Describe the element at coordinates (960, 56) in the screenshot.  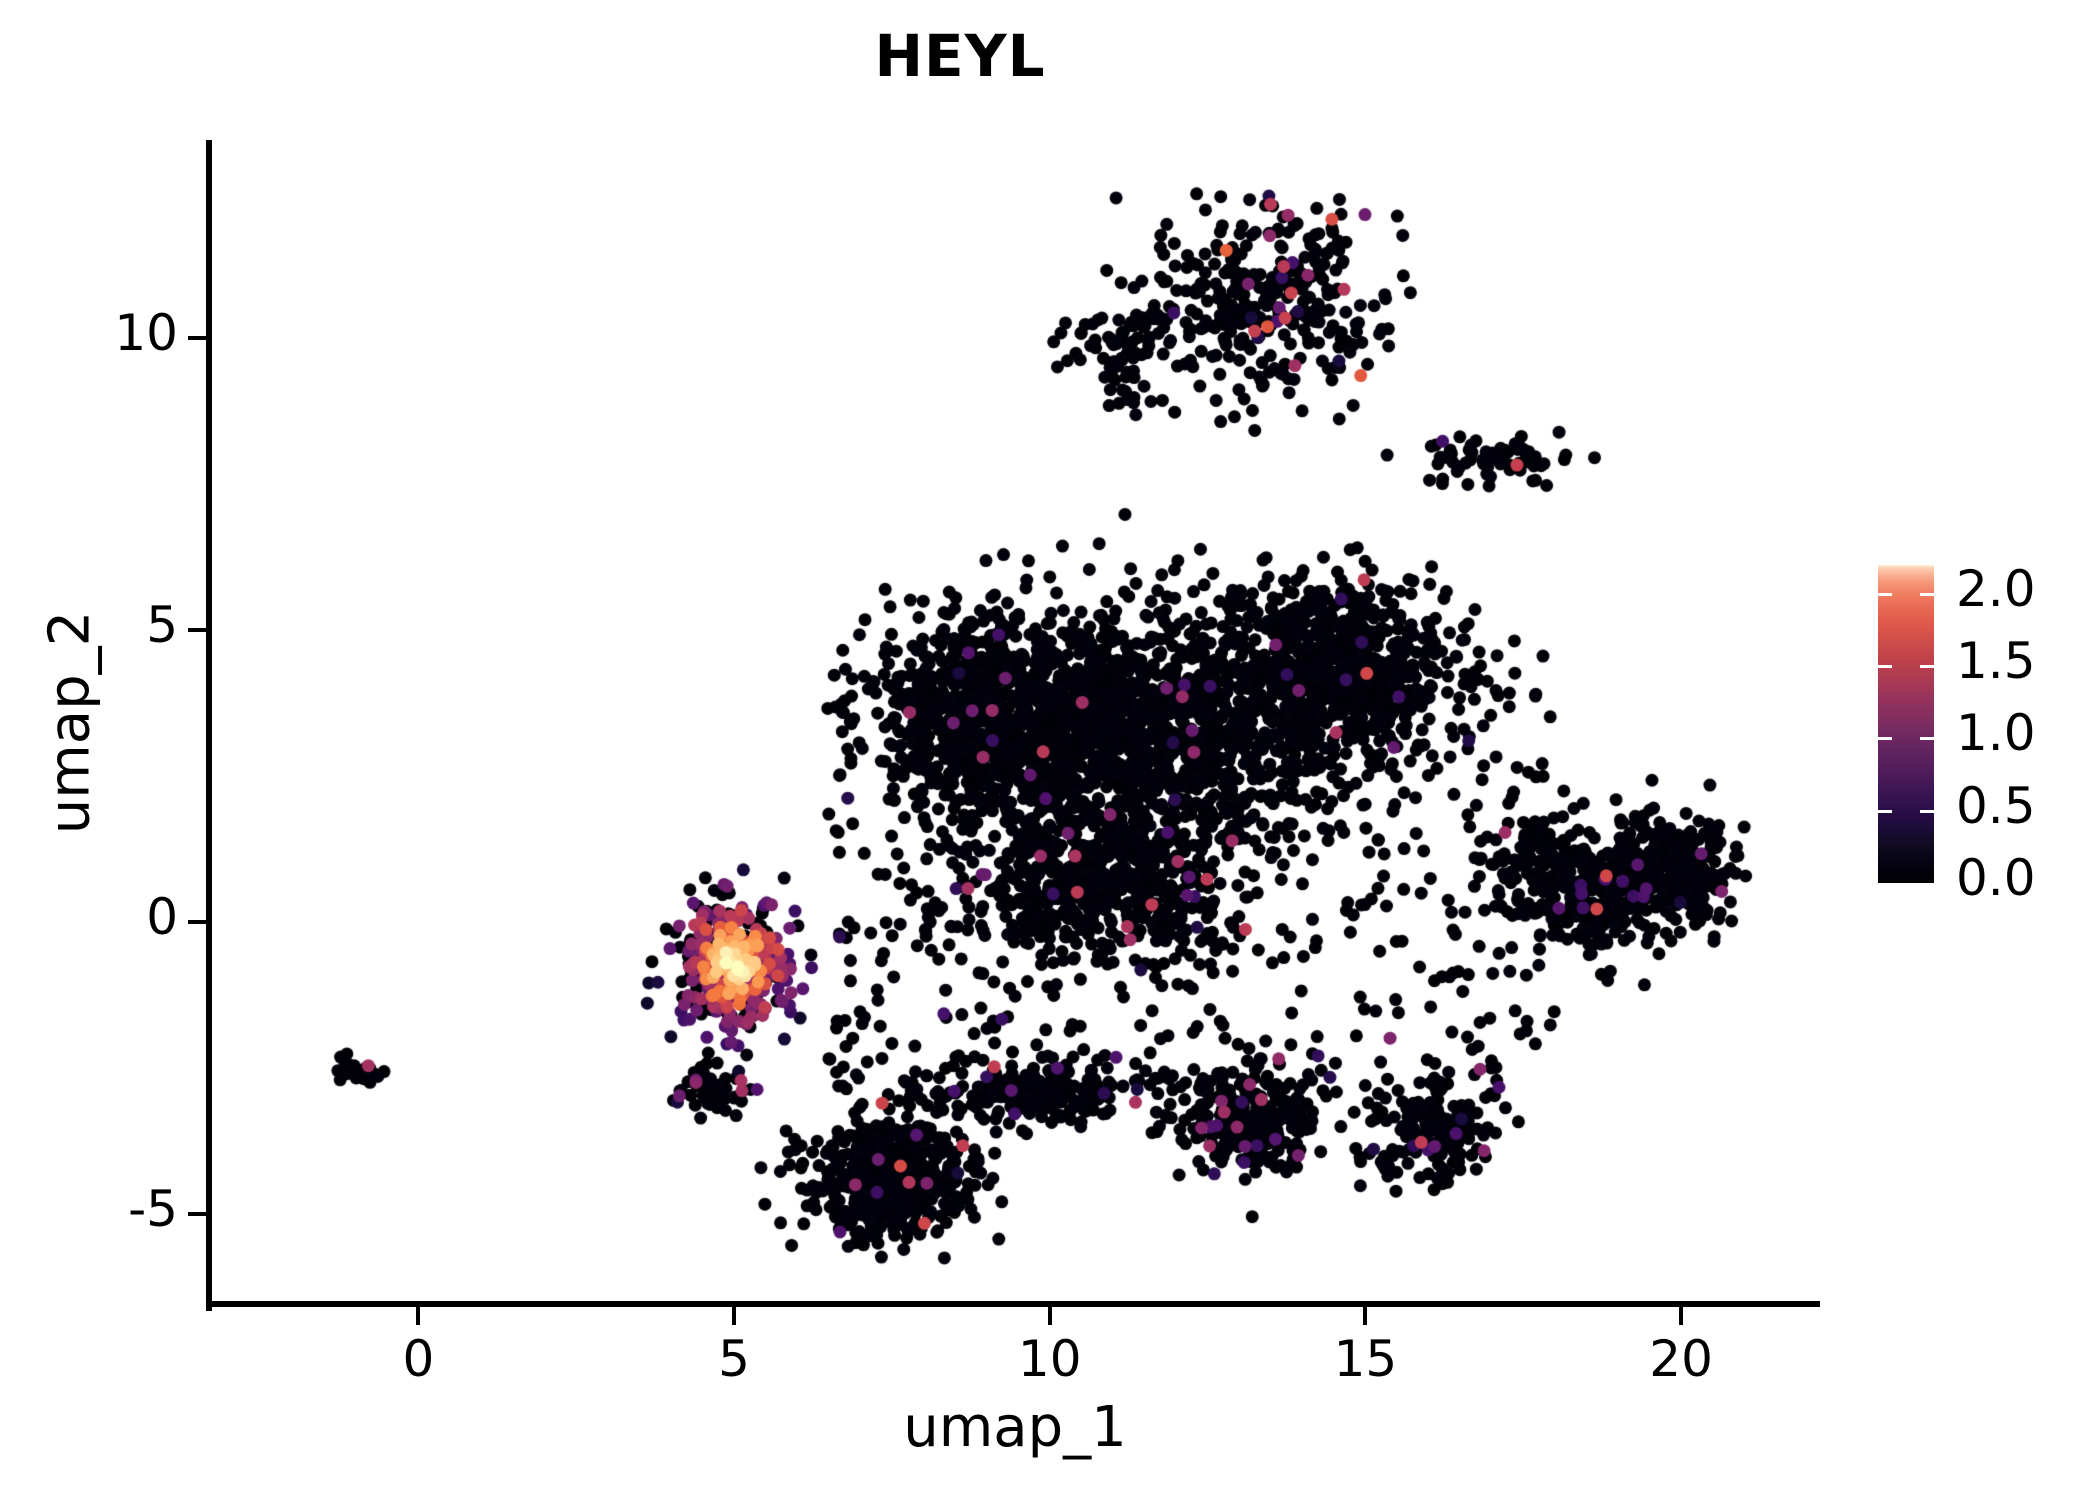
I see `page-title: HEYL` at that location.